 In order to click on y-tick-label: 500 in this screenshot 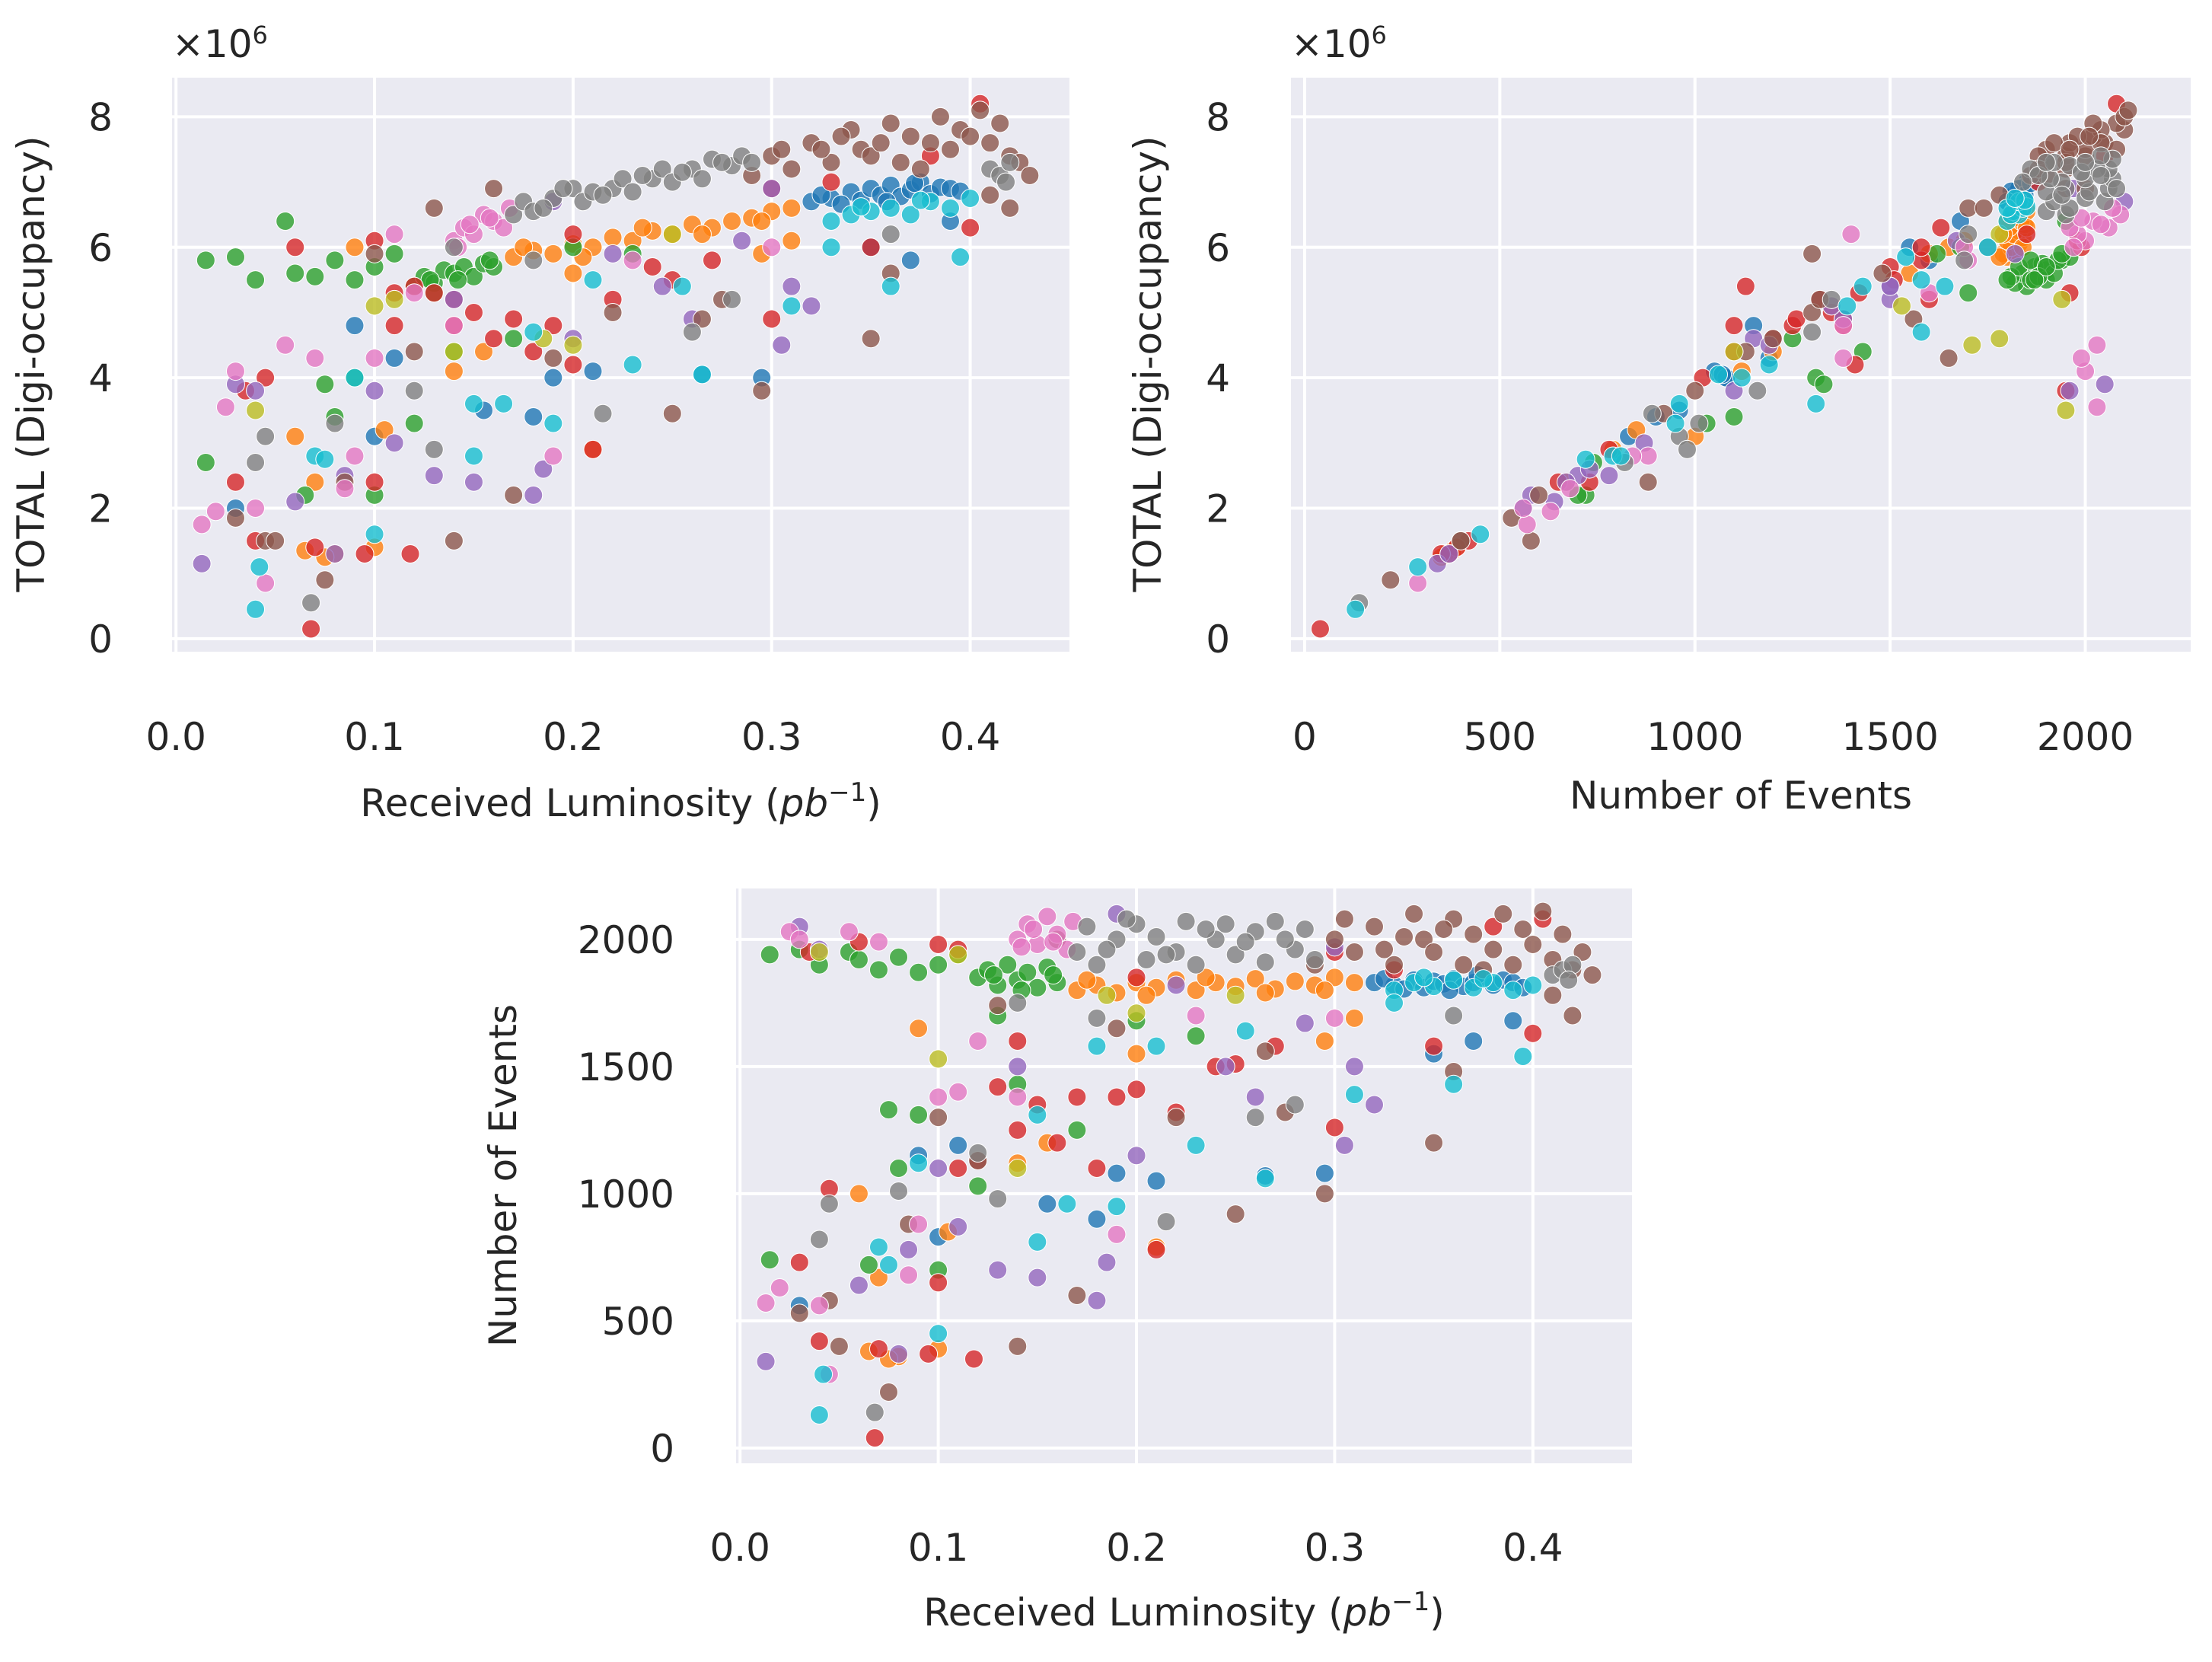, I will do `click(638, 1322)`.